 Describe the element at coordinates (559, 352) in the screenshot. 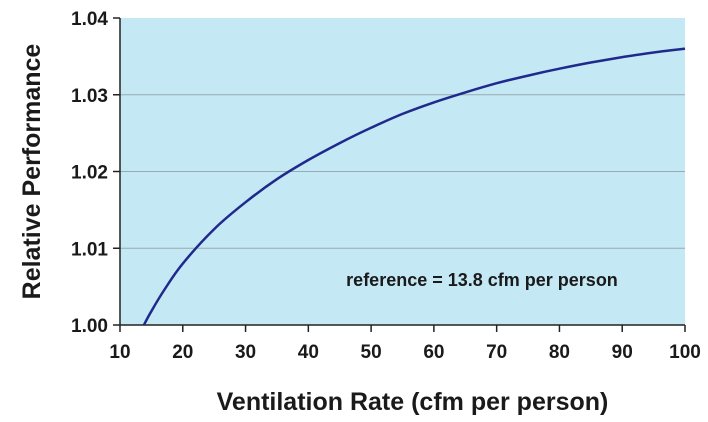

I see `x-tick-label-7: 80` at that location.